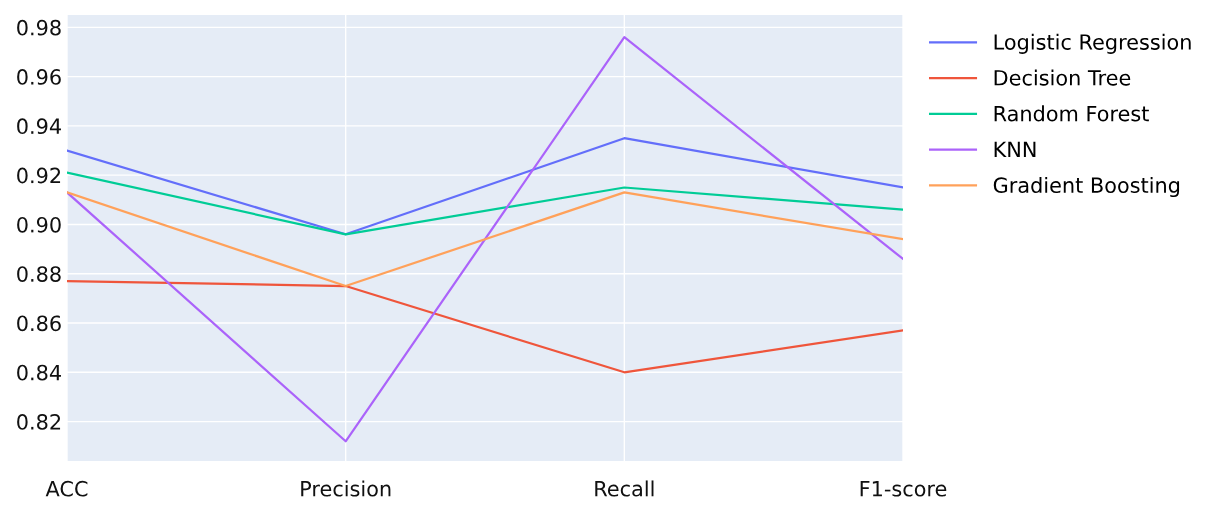  I want to click on legend-label: KNN, so click(1015, 149).